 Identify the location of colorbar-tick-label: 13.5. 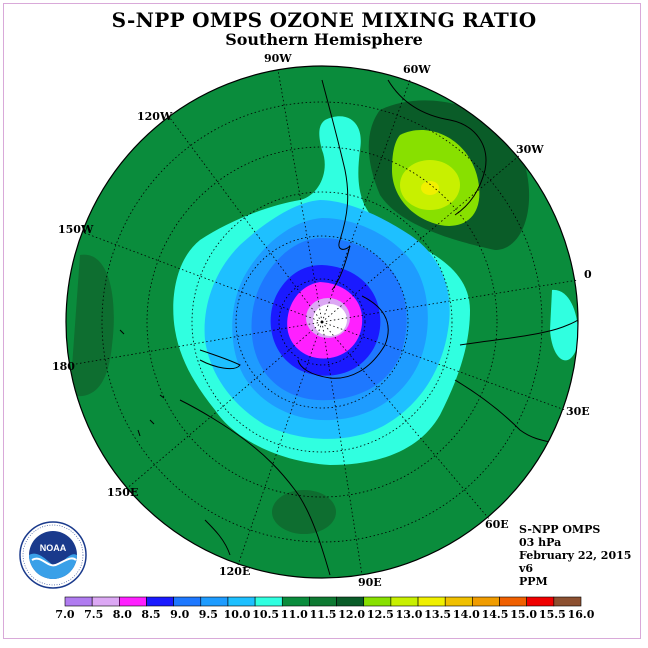
(438, 614).